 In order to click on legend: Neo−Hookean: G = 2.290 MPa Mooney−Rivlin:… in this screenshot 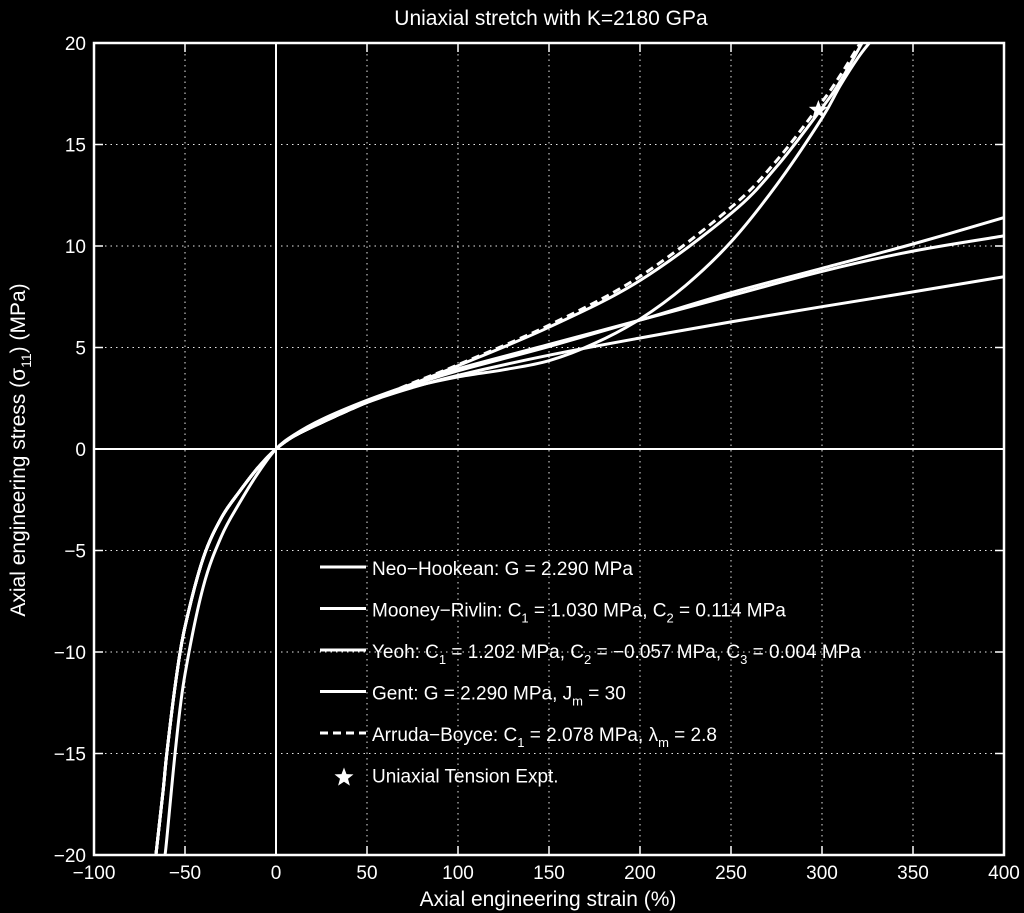, I will do `click(590, 673)`.